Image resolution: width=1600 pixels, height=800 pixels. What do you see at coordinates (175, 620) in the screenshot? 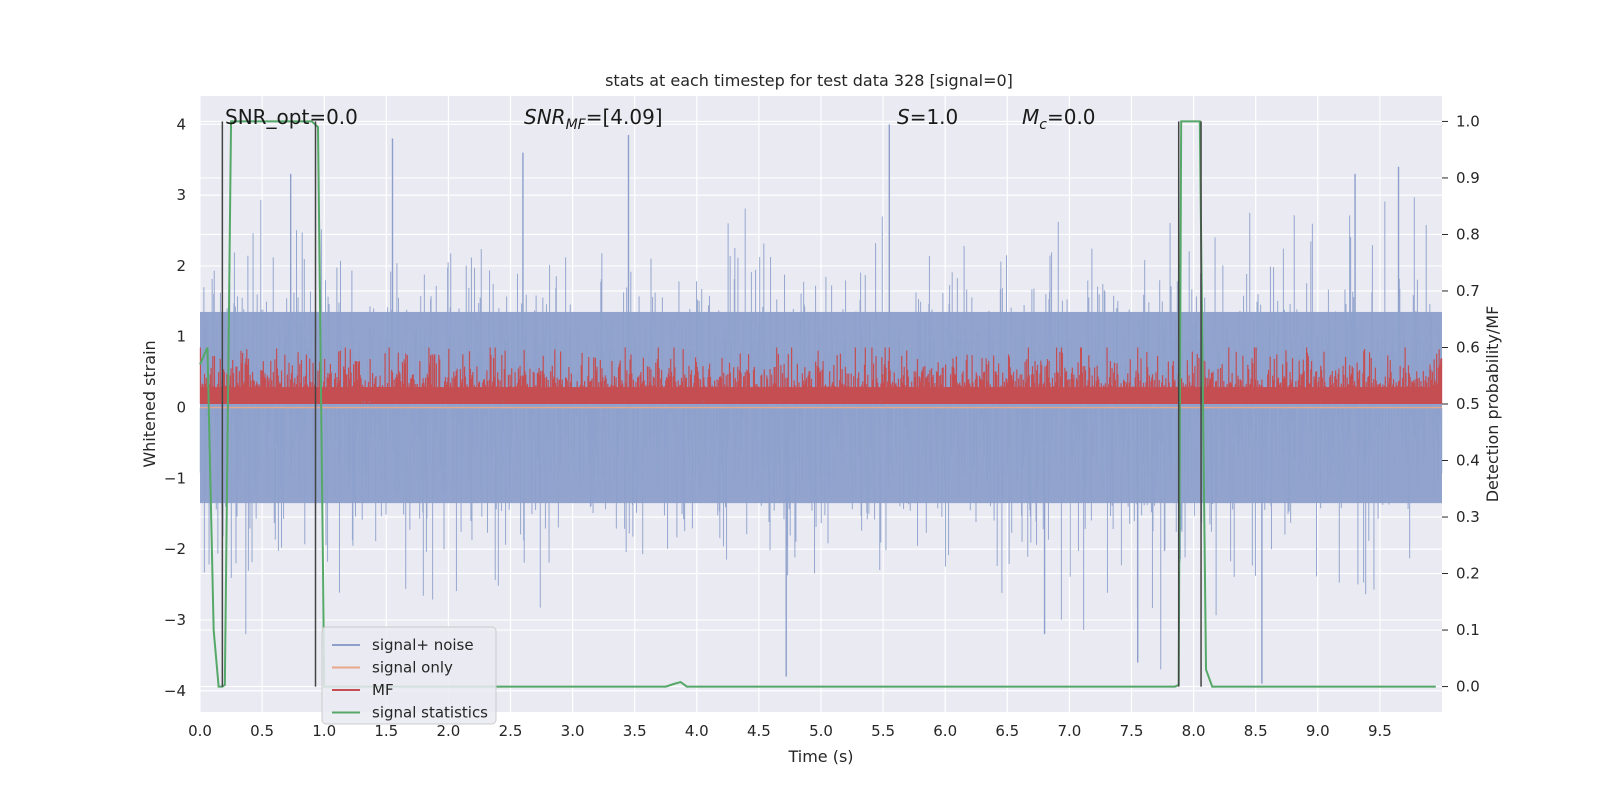
I see `y-tick-label: −3` at bounding box center [175, 620].